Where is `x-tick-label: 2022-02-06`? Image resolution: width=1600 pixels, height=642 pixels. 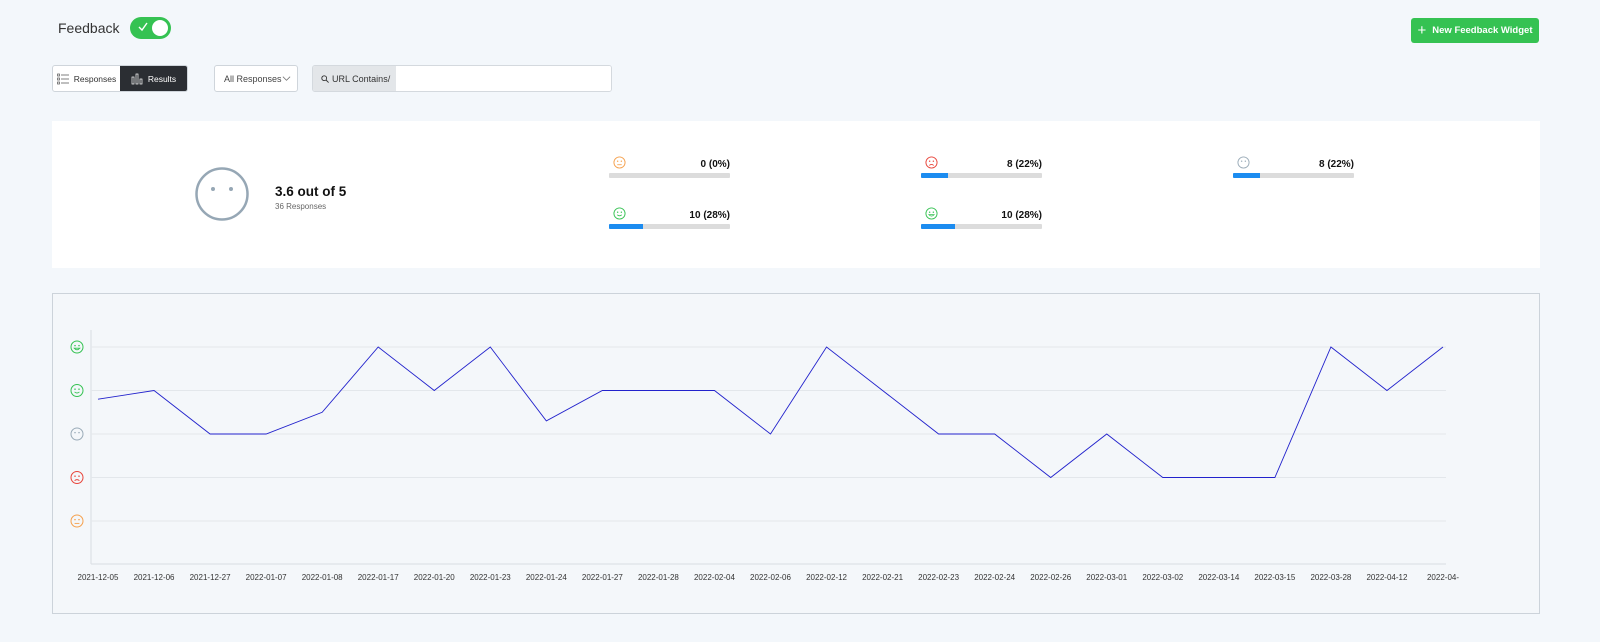
x-tick-label: 2022-02-06 is located at coordinates (770, 577).